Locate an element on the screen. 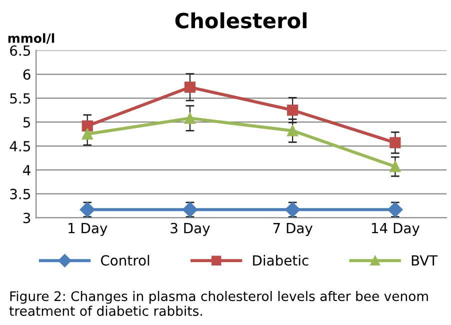  y-tick-label: 5.5 is located at coordinates (20, 98).